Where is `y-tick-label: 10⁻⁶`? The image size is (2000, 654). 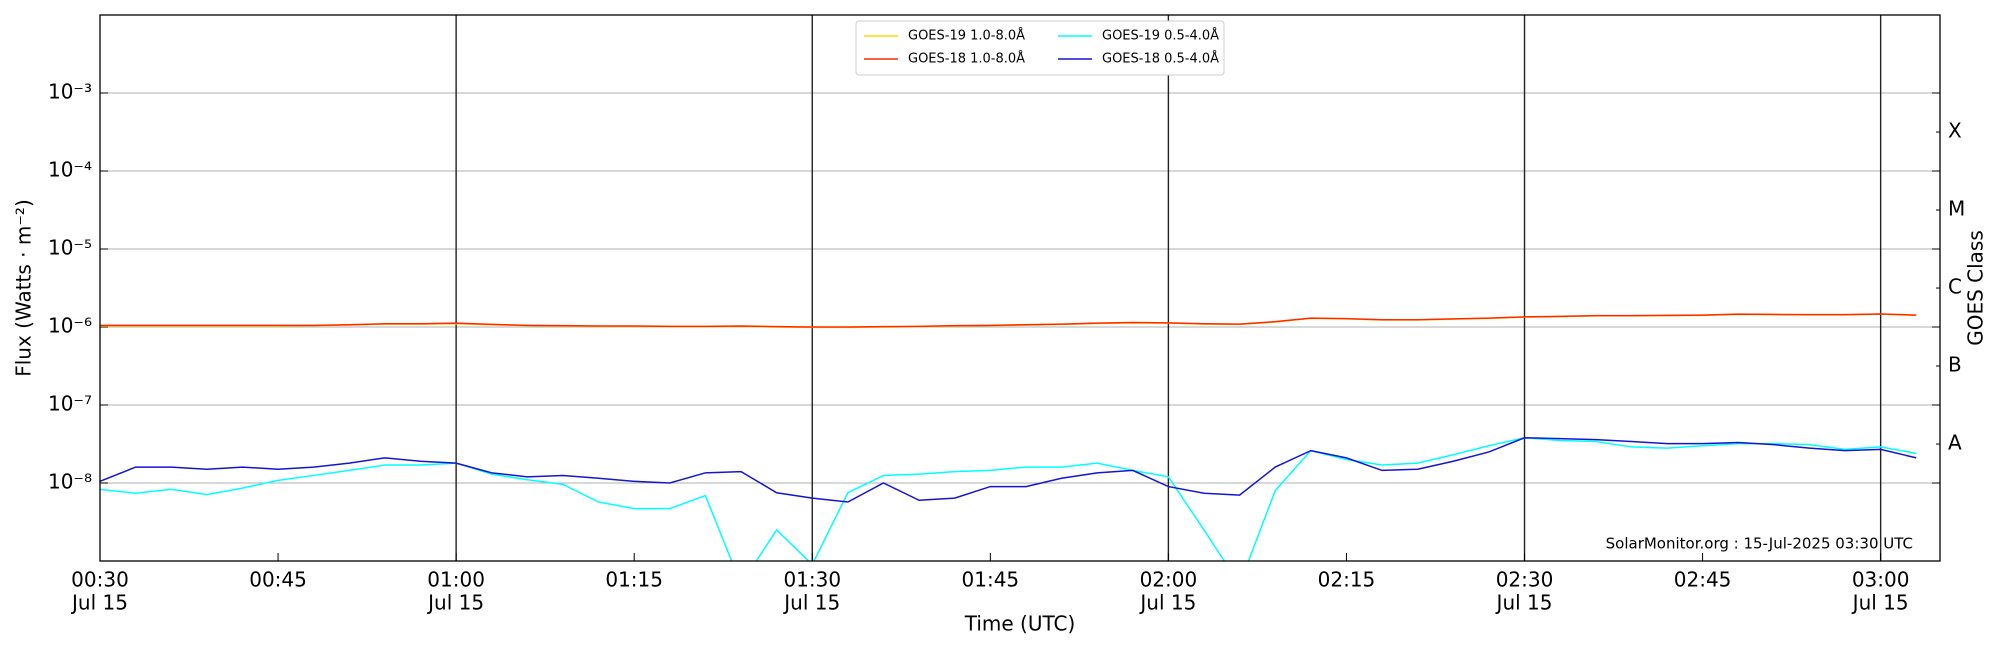 y-tick-label: 10⁻⁶ is located at coordinates (70, 326).